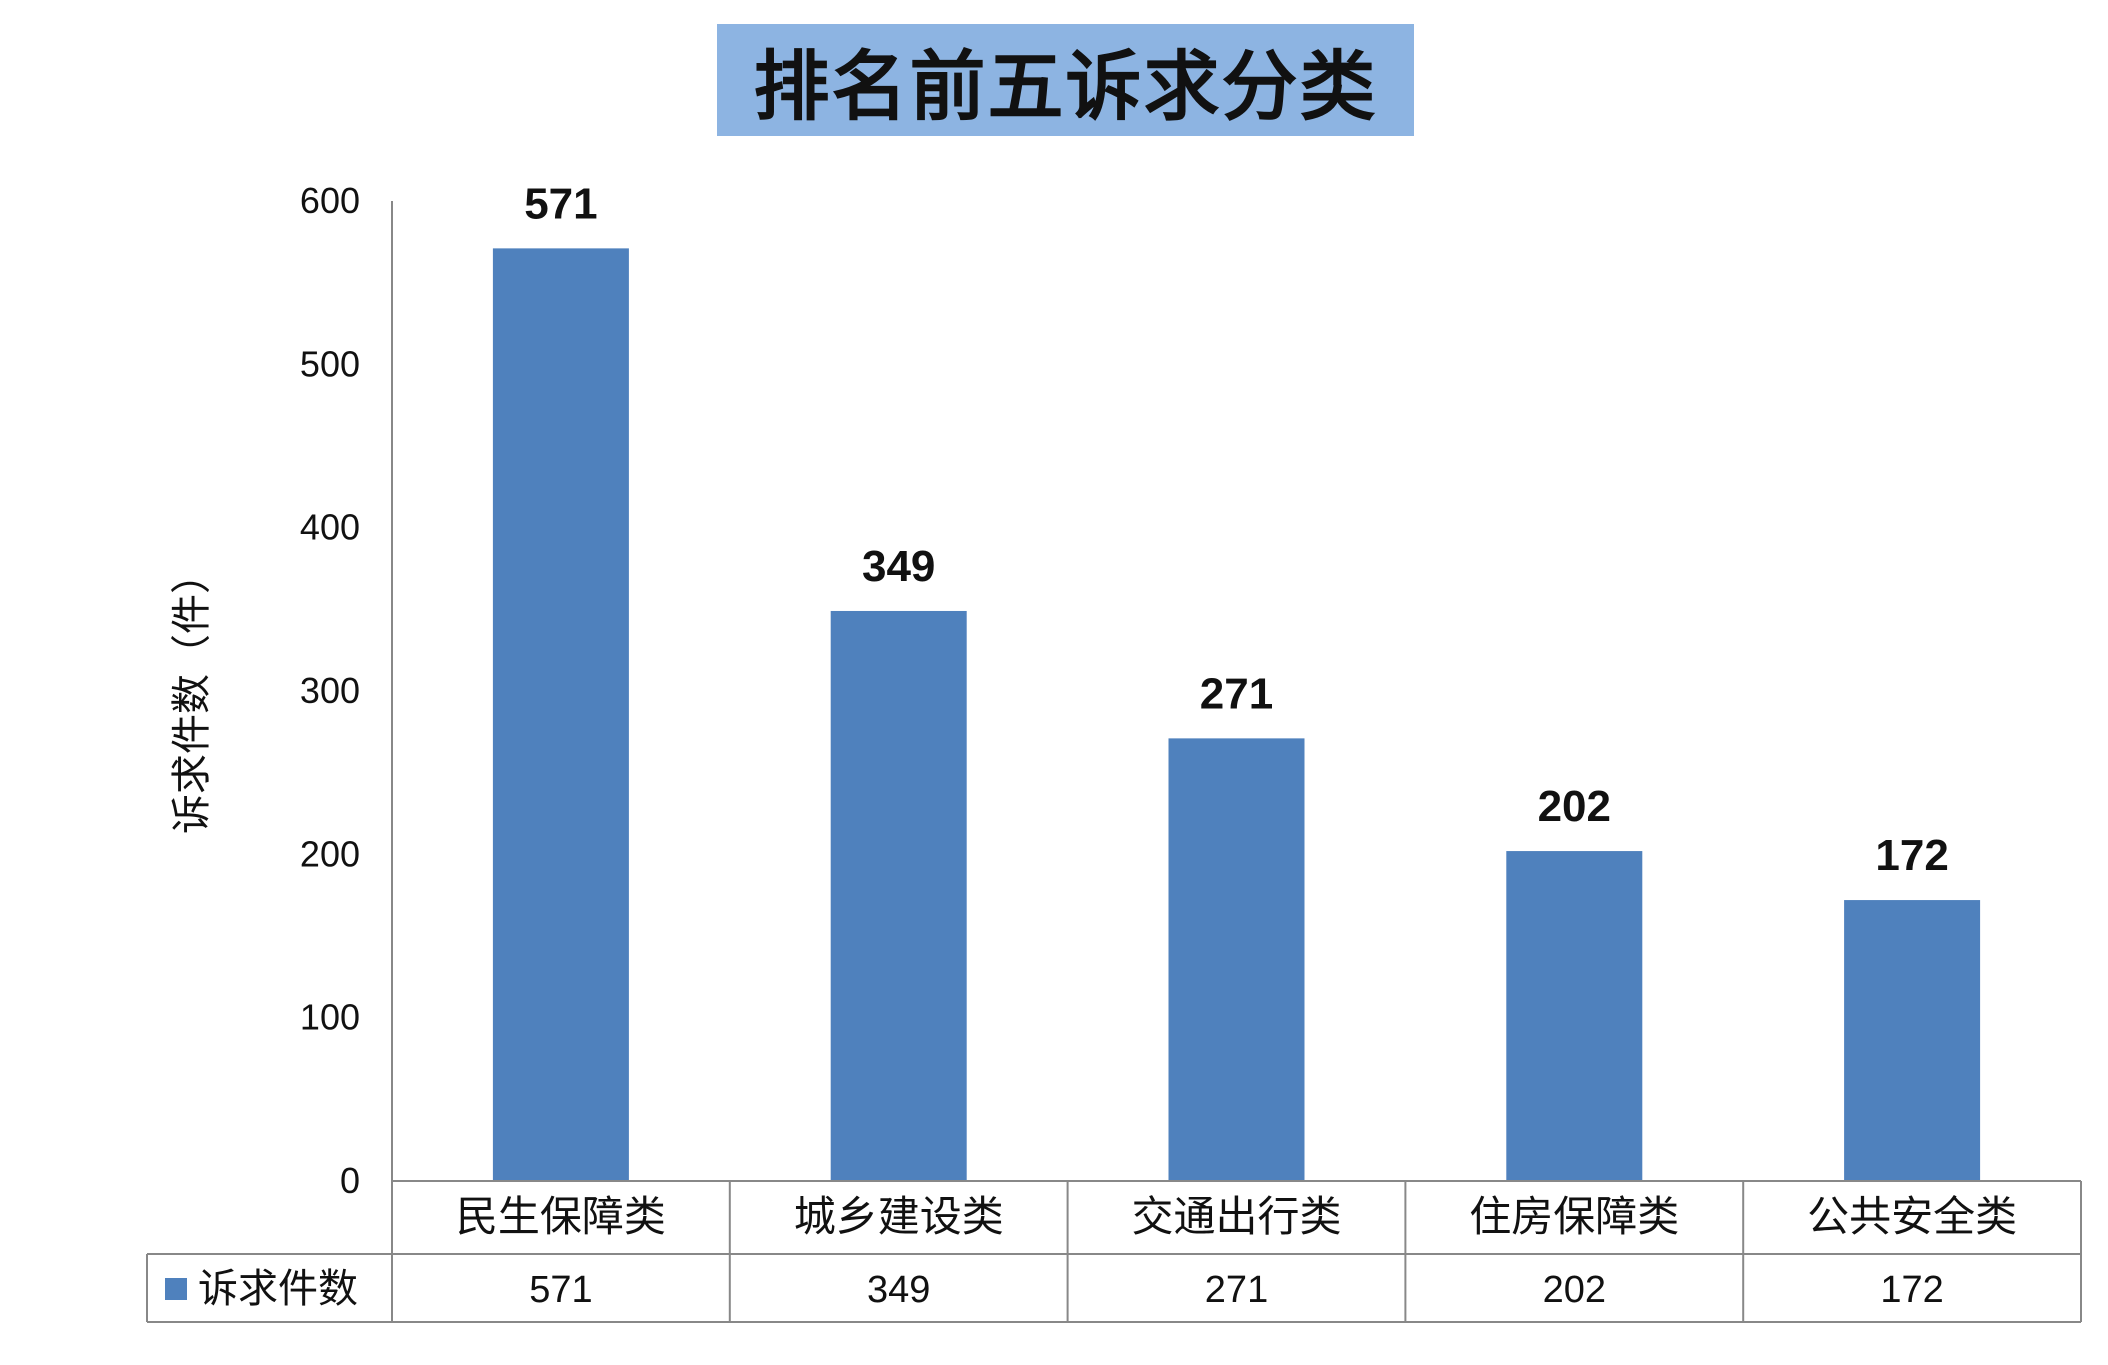 Image resolution: width=2108 pixels, height=1365 pixels. Describe the element at coordinates (192, 694) in the screenshot. I see `y-axis-label: 诉求件数（件）` at that location.